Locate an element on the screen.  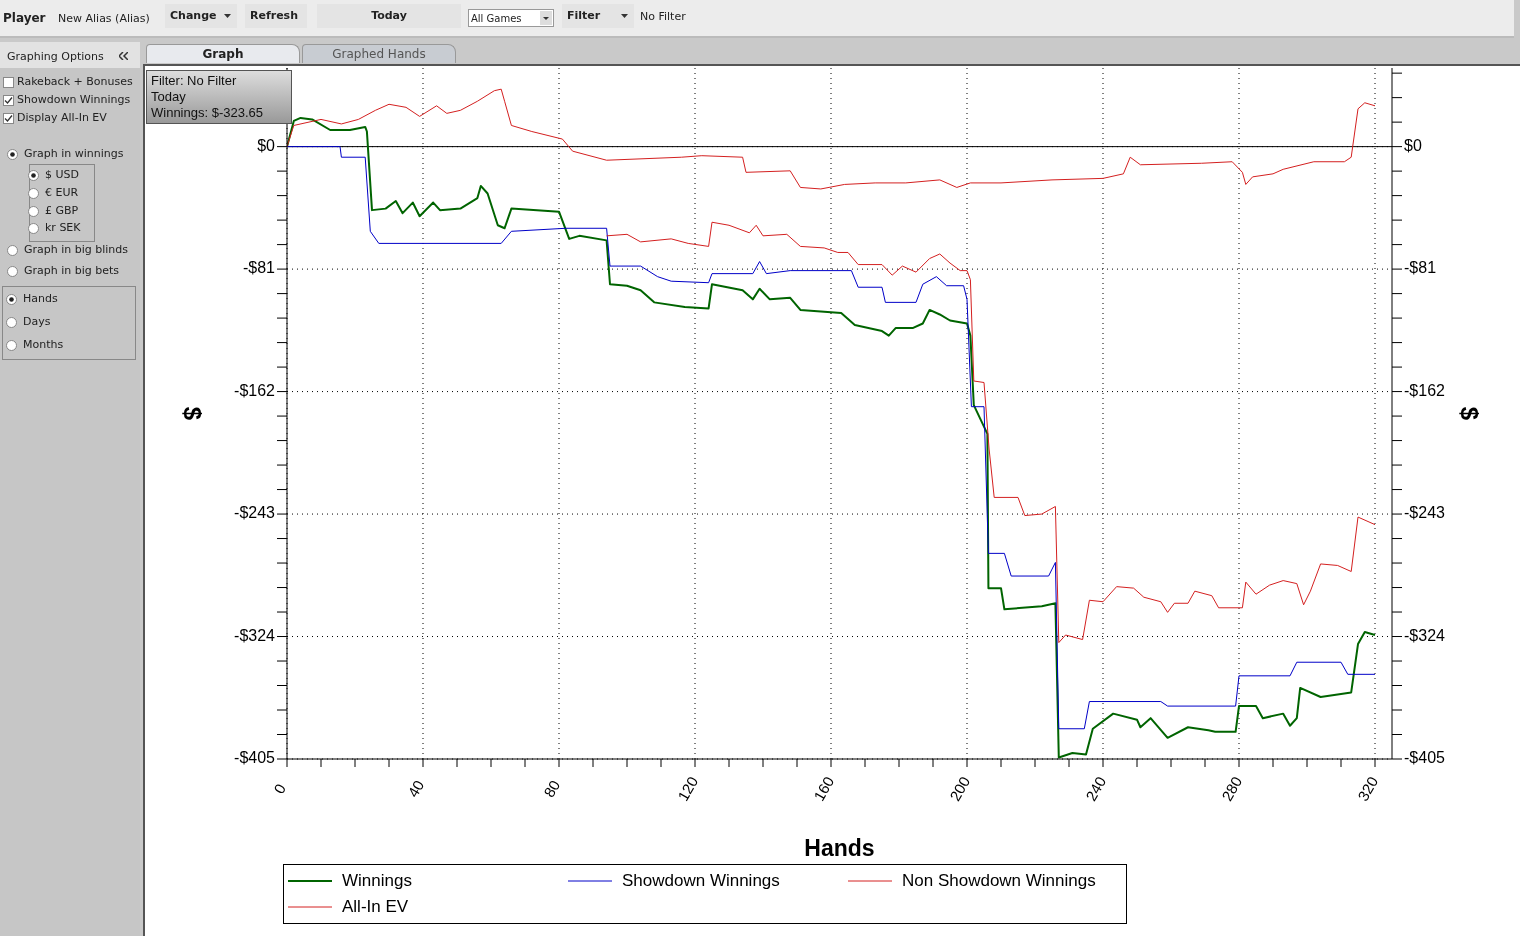
text: Graph in big blinds is located at coordinates (76, 249).